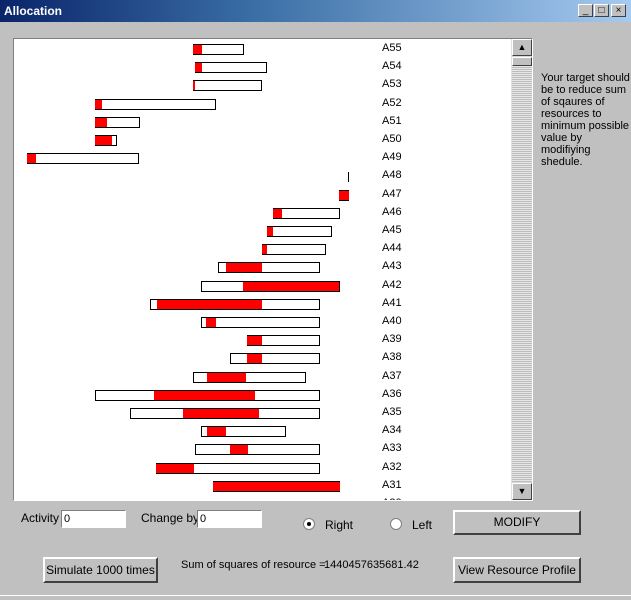 The image size is (631, 600). Describe the element at coordinates (392, 498) in the screenshot. I see `activity-label: A30` at that location.